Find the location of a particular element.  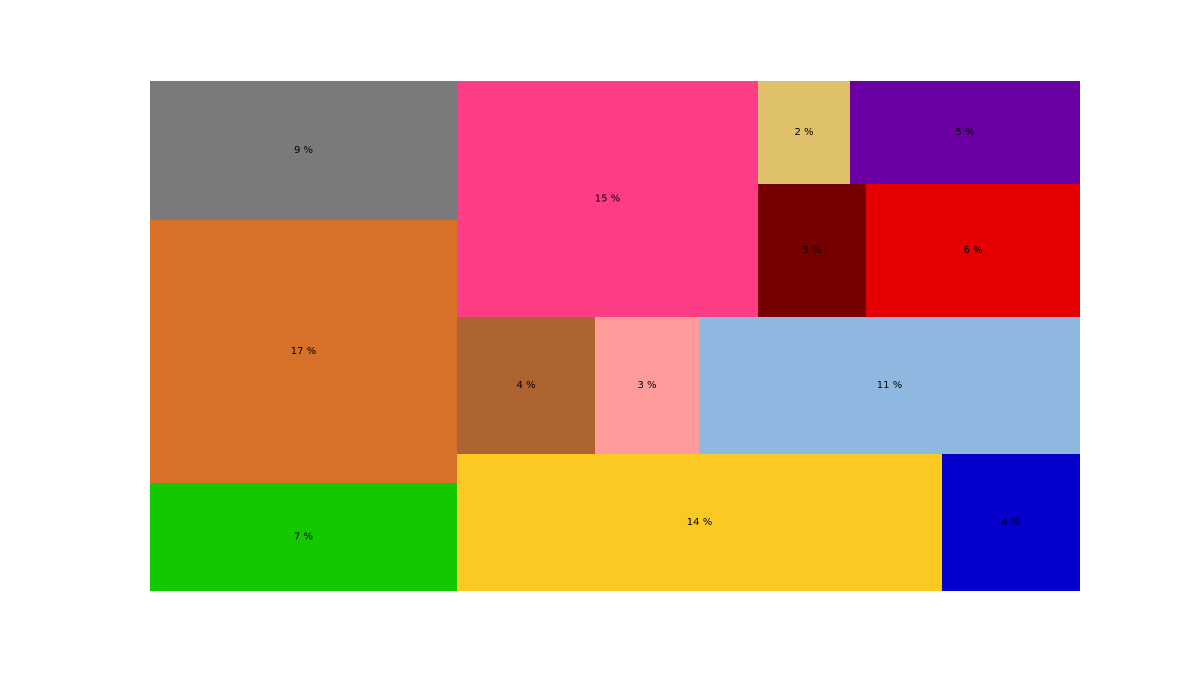

treemap-tile-label-8: 6 % is located at coordinates (972, 250).